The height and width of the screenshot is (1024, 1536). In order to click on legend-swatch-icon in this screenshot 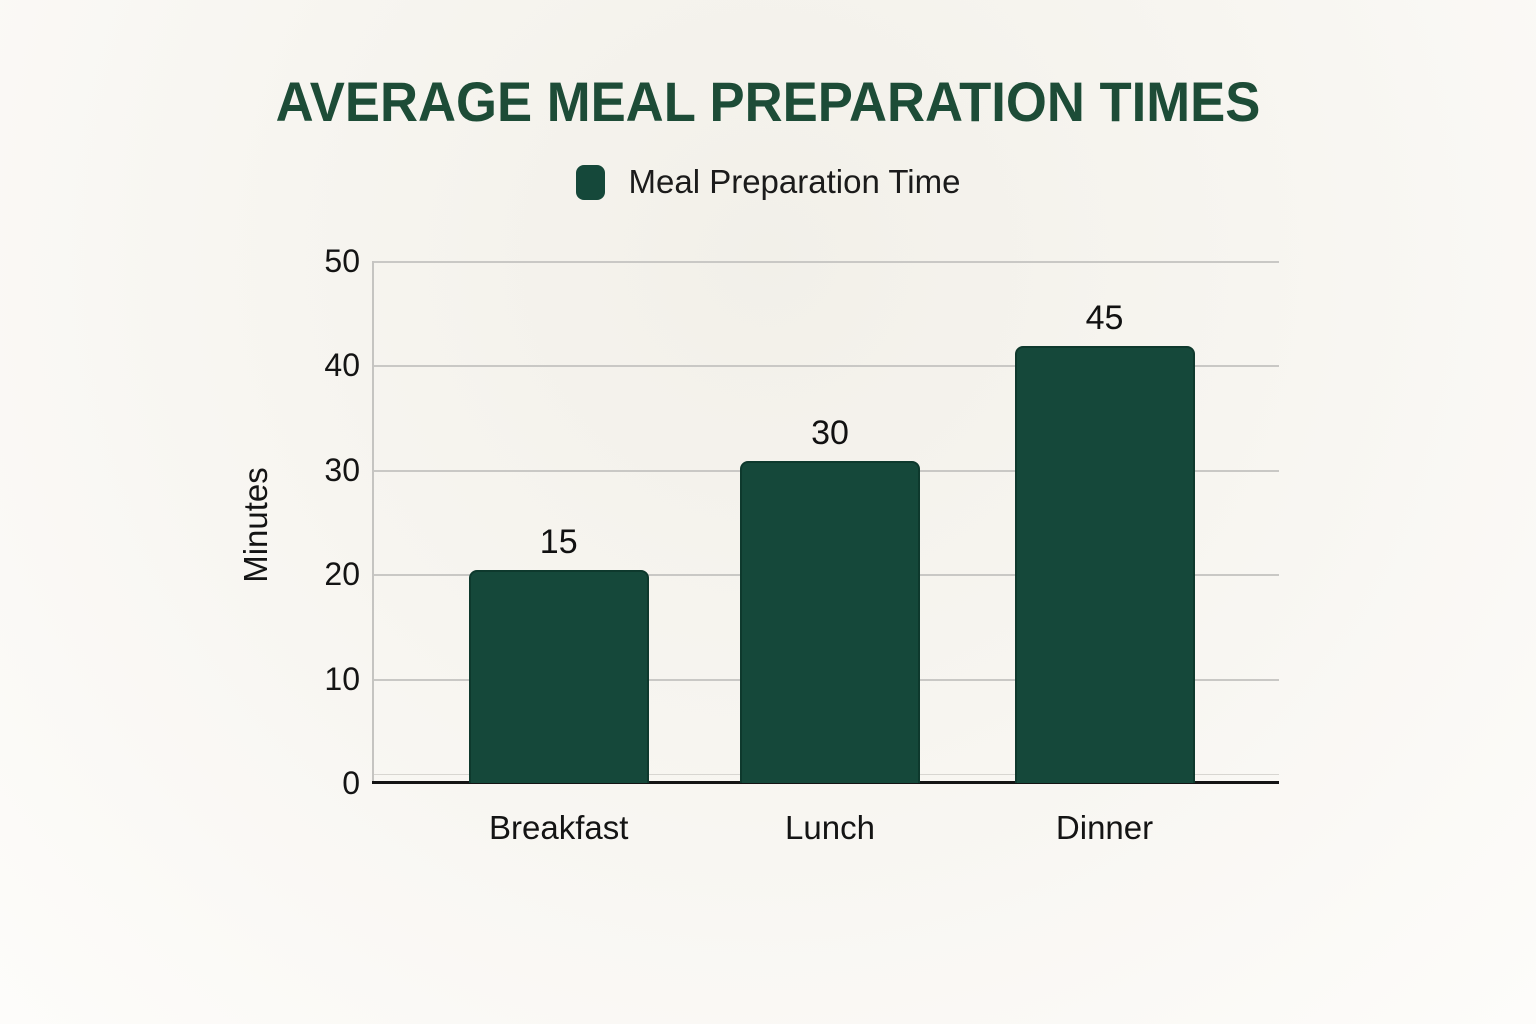, I will do `click(590, 182)`.